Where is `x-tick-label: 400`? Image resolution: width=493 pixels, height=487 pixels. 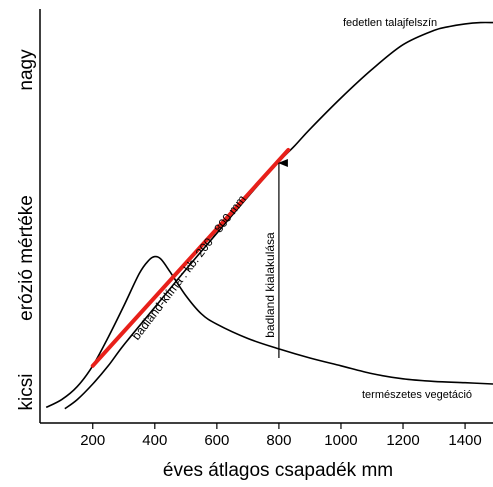
x-tick-label: 400 is located at coordinates (154, 440).